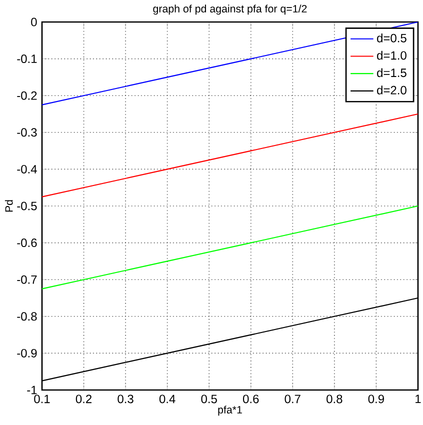  I want to click on y-tick-label: -0.1, so click(27, 59).